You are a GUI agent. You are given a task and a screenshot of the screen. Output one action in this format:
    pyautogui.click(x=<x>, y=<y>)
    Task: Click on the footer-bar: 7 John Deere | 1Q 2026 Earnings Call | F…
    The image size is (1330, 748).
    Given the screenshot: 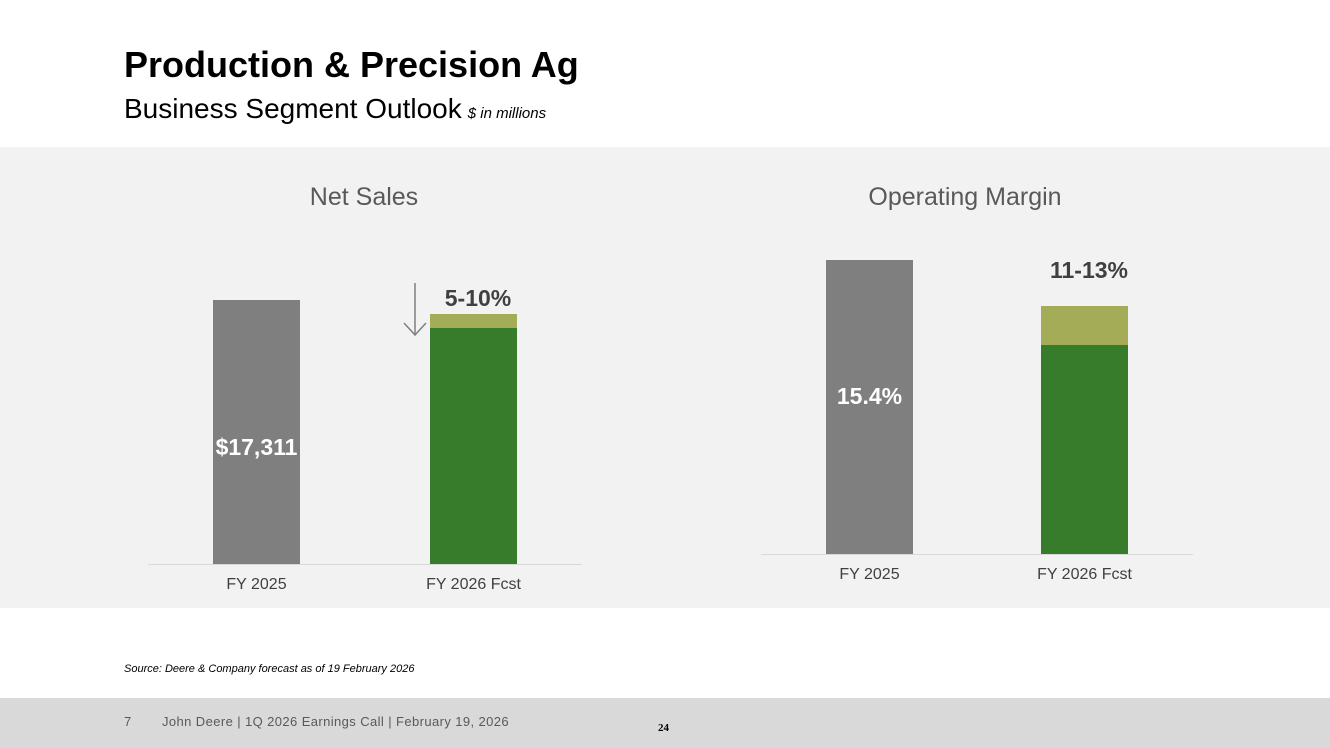 What is the action you would take?
    pyautogui.click(x=665, y=723)
    